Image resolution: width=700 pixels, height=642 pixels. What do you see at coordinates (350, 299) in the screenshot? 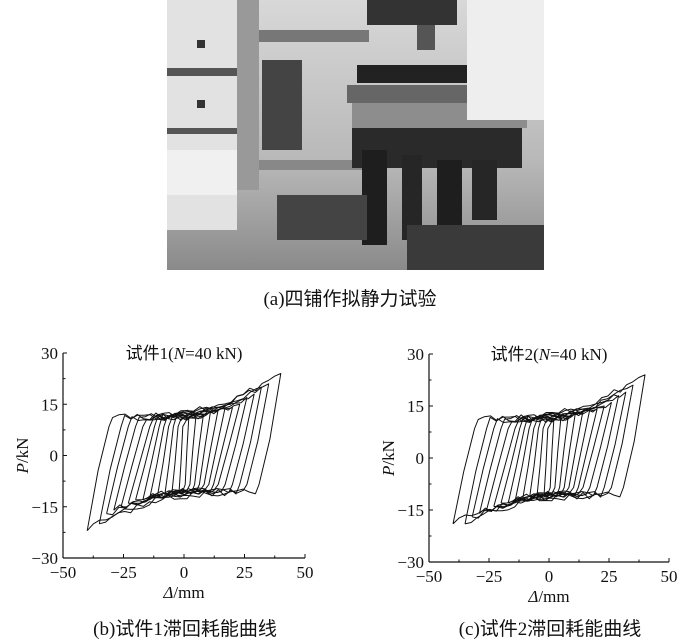
I see `caption-a: (a)四铺作拟静力试验` at bounding box center [350, 299].